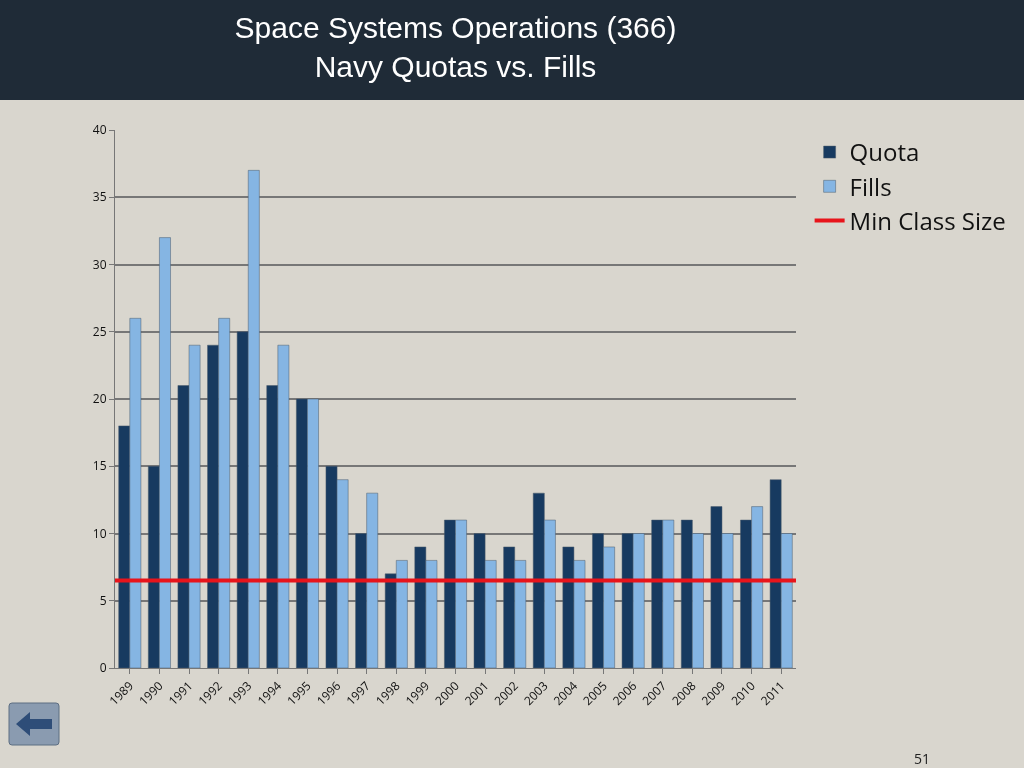  What do you see at coordinates (884, 152) in the screenshot?
I see `legend-label: Quota` at bounding box center [884, 152].